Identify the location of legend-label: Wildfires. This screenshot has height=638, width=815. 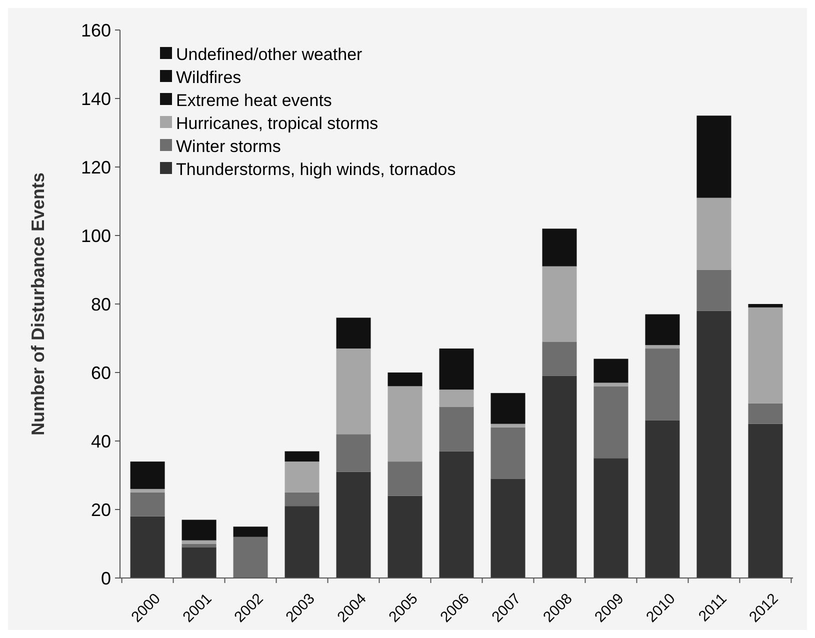
(209, 77).